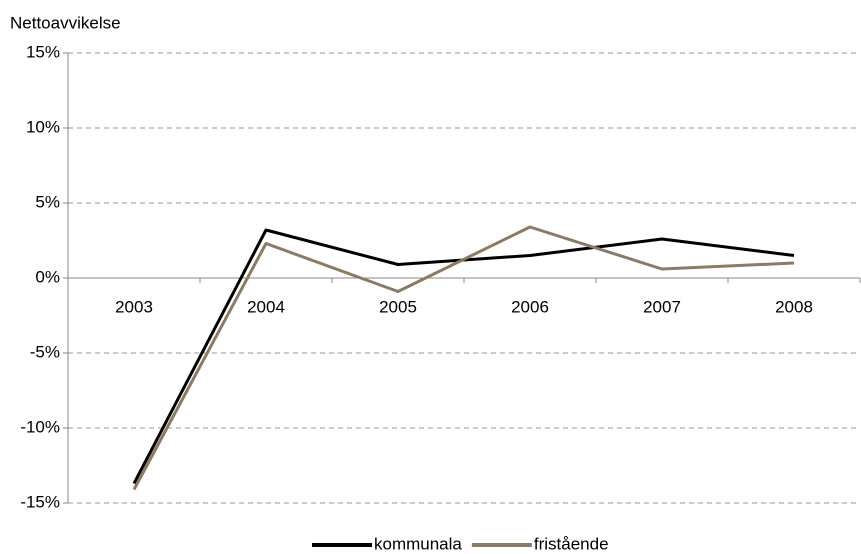 The image size is (861, 554). I want to click on x-tick-label: 2006, so click(530, 306).